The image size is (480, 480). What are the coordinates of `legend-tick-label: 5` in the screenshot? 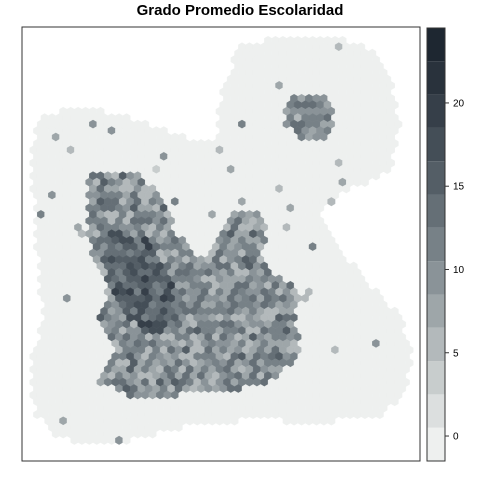 It's located at (456, 353).